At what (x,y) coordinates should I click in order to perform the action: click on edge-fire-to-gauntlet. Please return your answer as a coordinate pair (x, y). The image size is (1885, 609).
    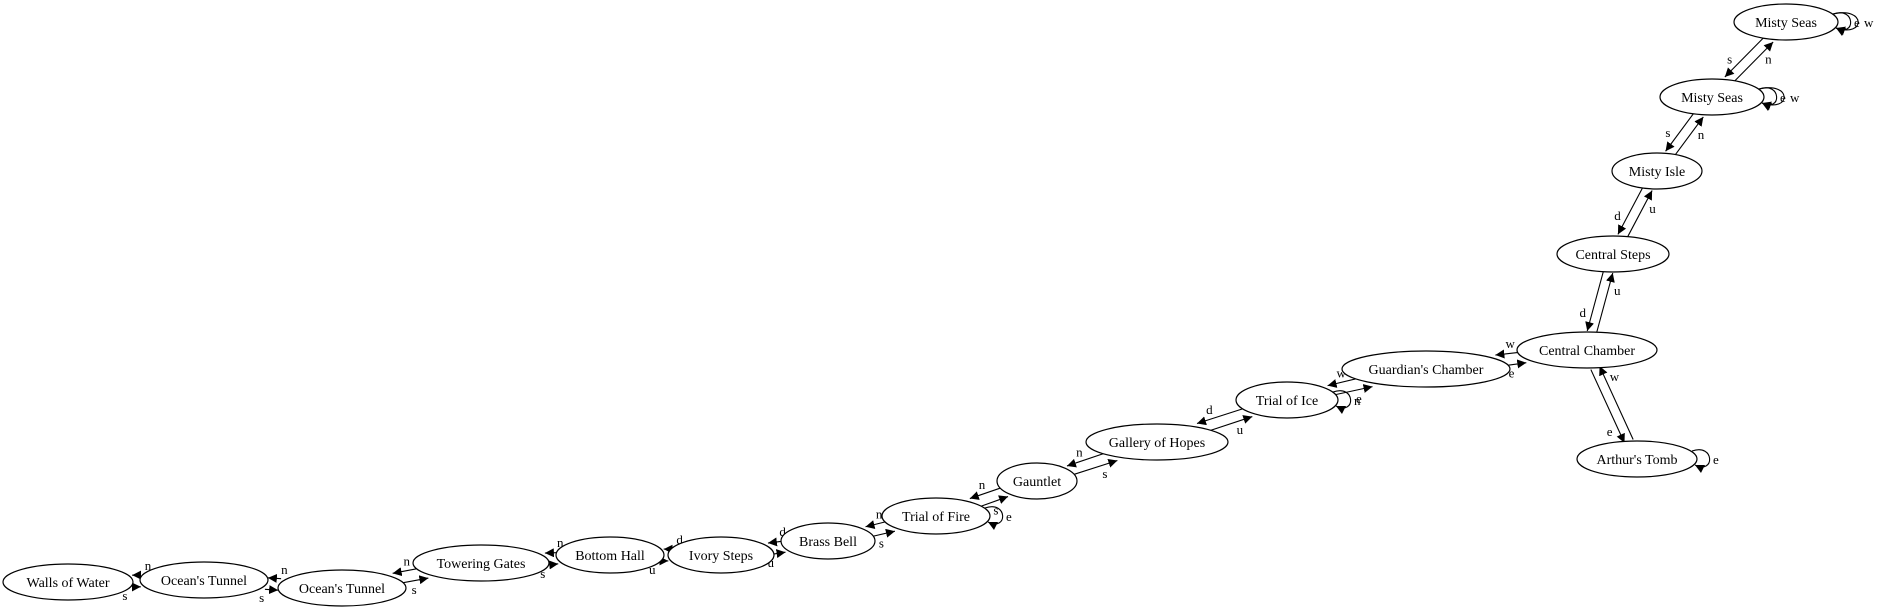
    Looking at the image, I should click on (992, 502).